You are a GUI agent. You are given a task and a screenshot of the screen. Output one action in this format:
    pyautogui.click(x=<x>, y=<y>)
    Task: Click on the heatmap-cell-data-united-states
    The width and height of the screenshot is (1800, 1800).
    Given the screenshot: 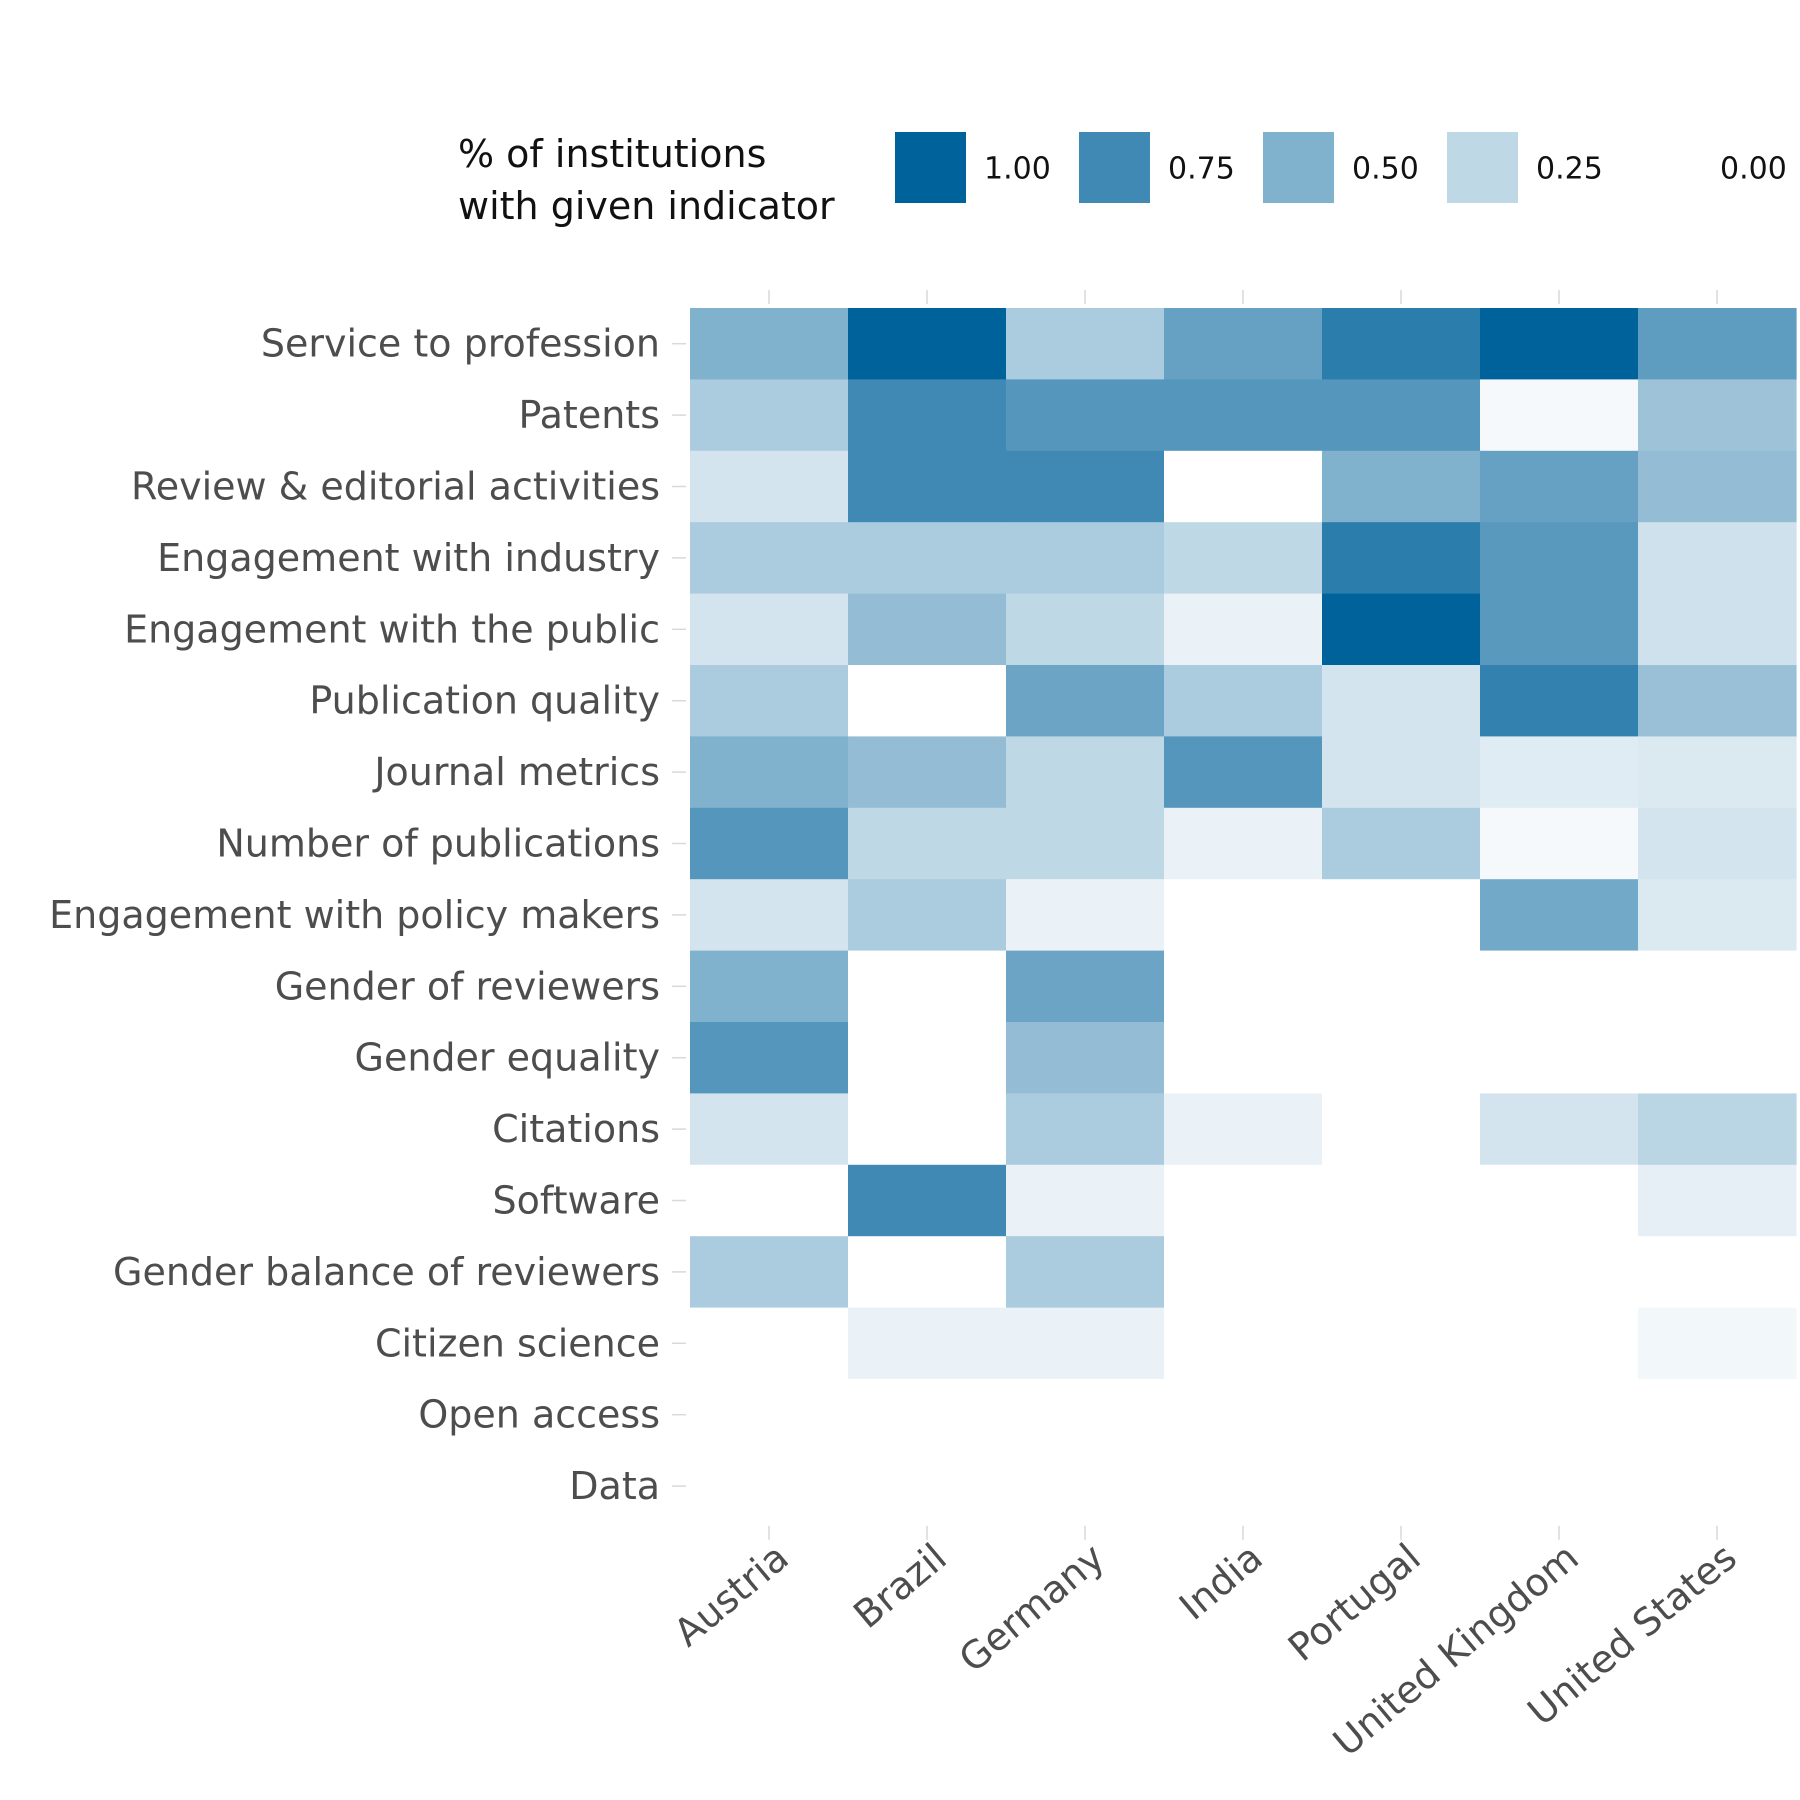 What is the action you would take?
    pyautogui.click(x=1717, y=1486)
    